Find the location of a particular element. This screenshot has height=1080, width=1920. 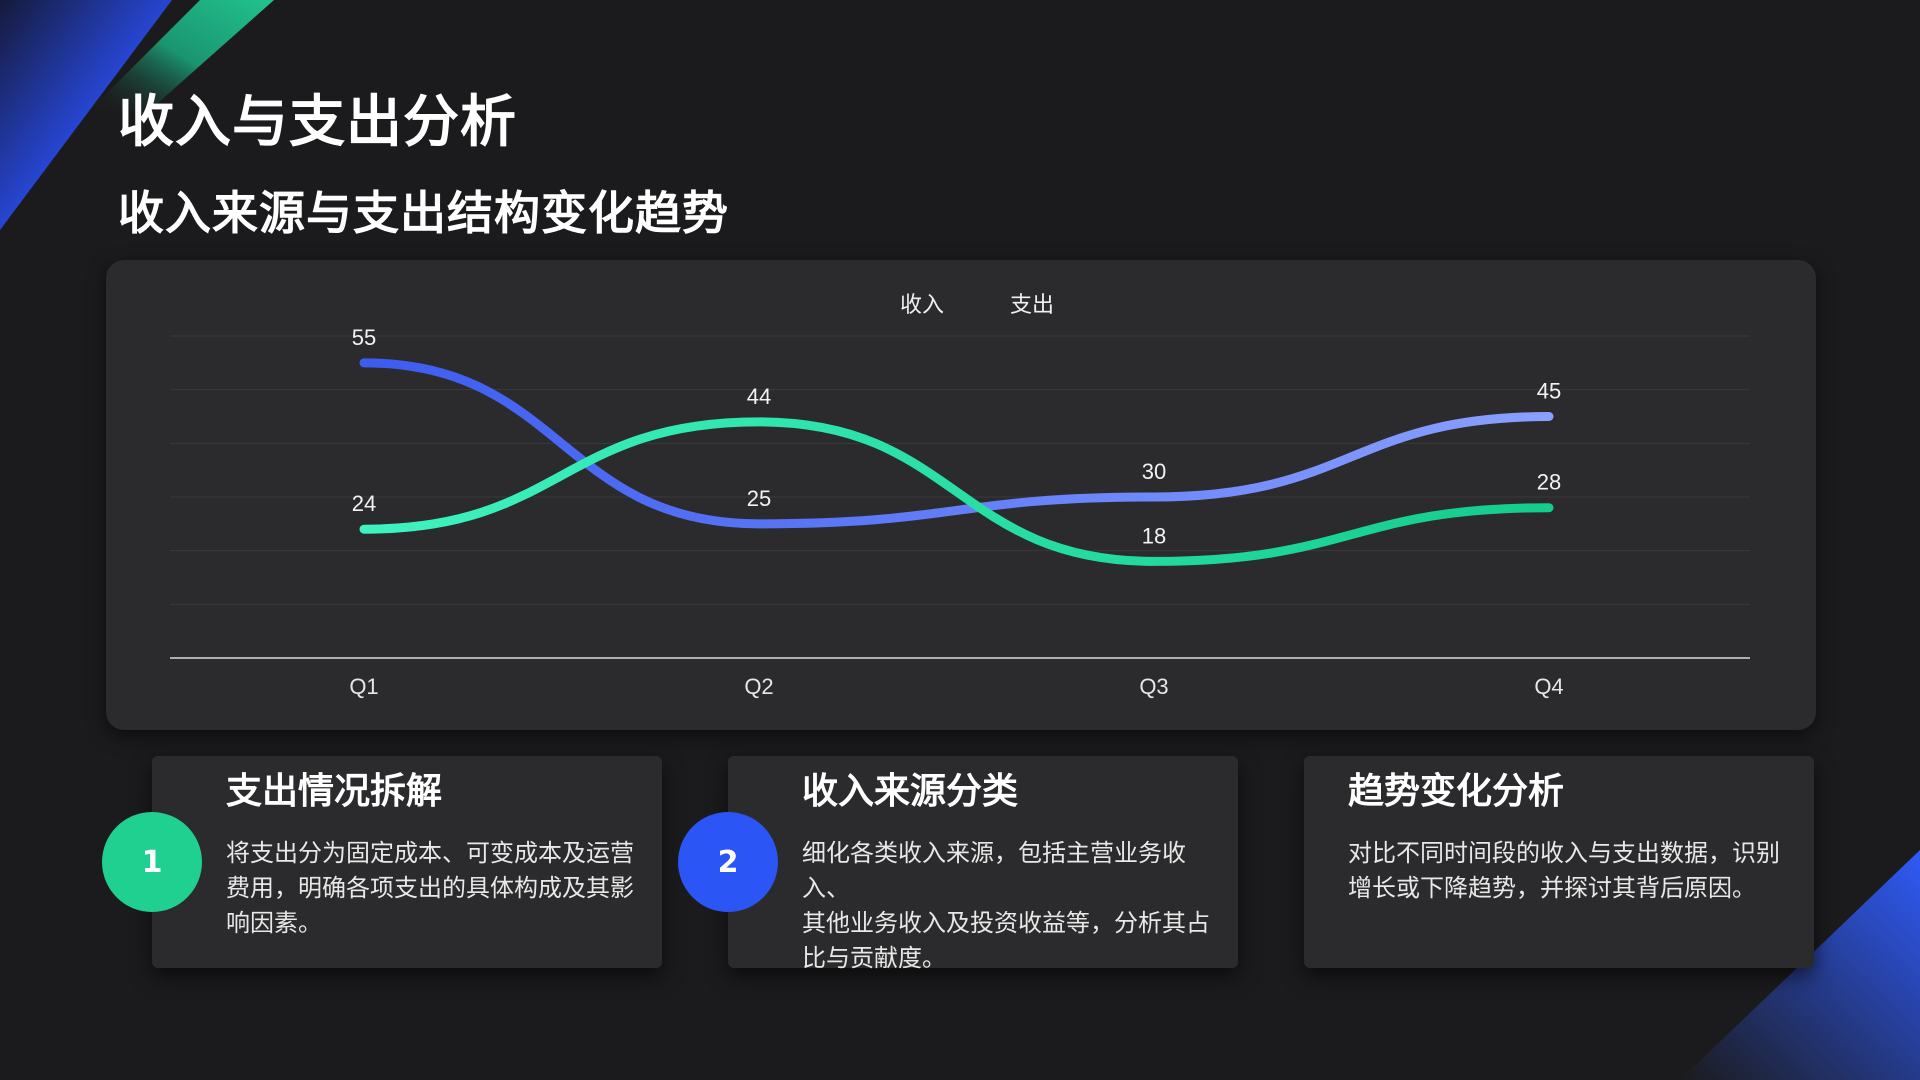

income-series-line is located at coordinates (956, 443).